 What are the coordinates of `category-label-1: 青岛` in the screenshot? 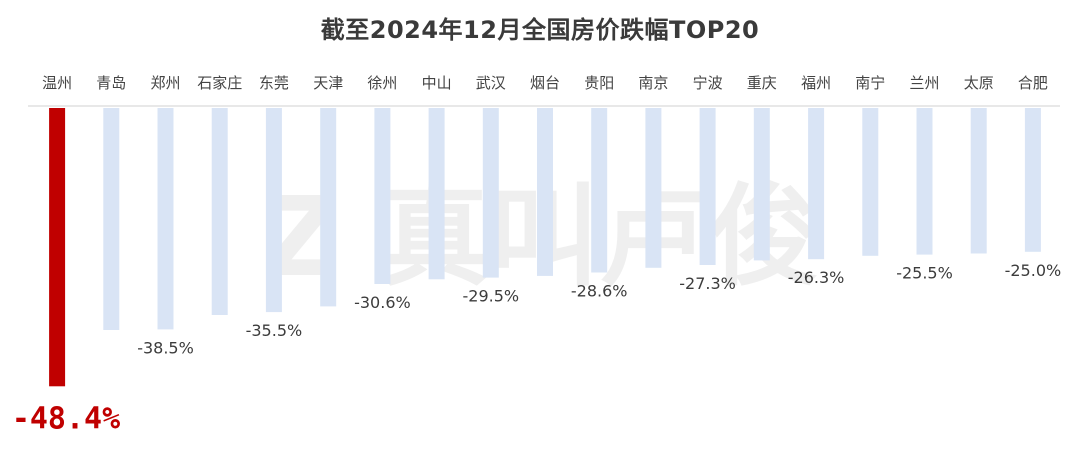 It's located at (111, 83).